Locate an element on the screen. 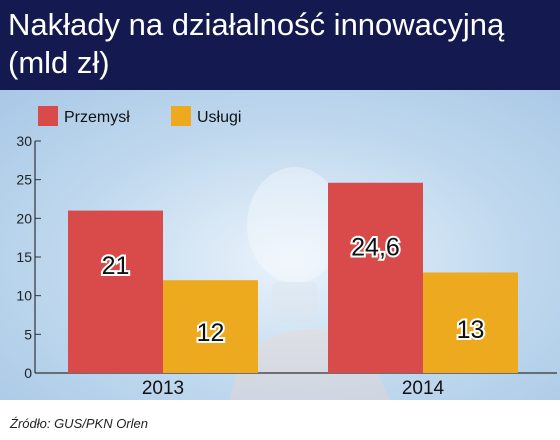 This screenshot has width=560, height=440. y-tick-label-30: 30 is located at coordinates (24, 141).